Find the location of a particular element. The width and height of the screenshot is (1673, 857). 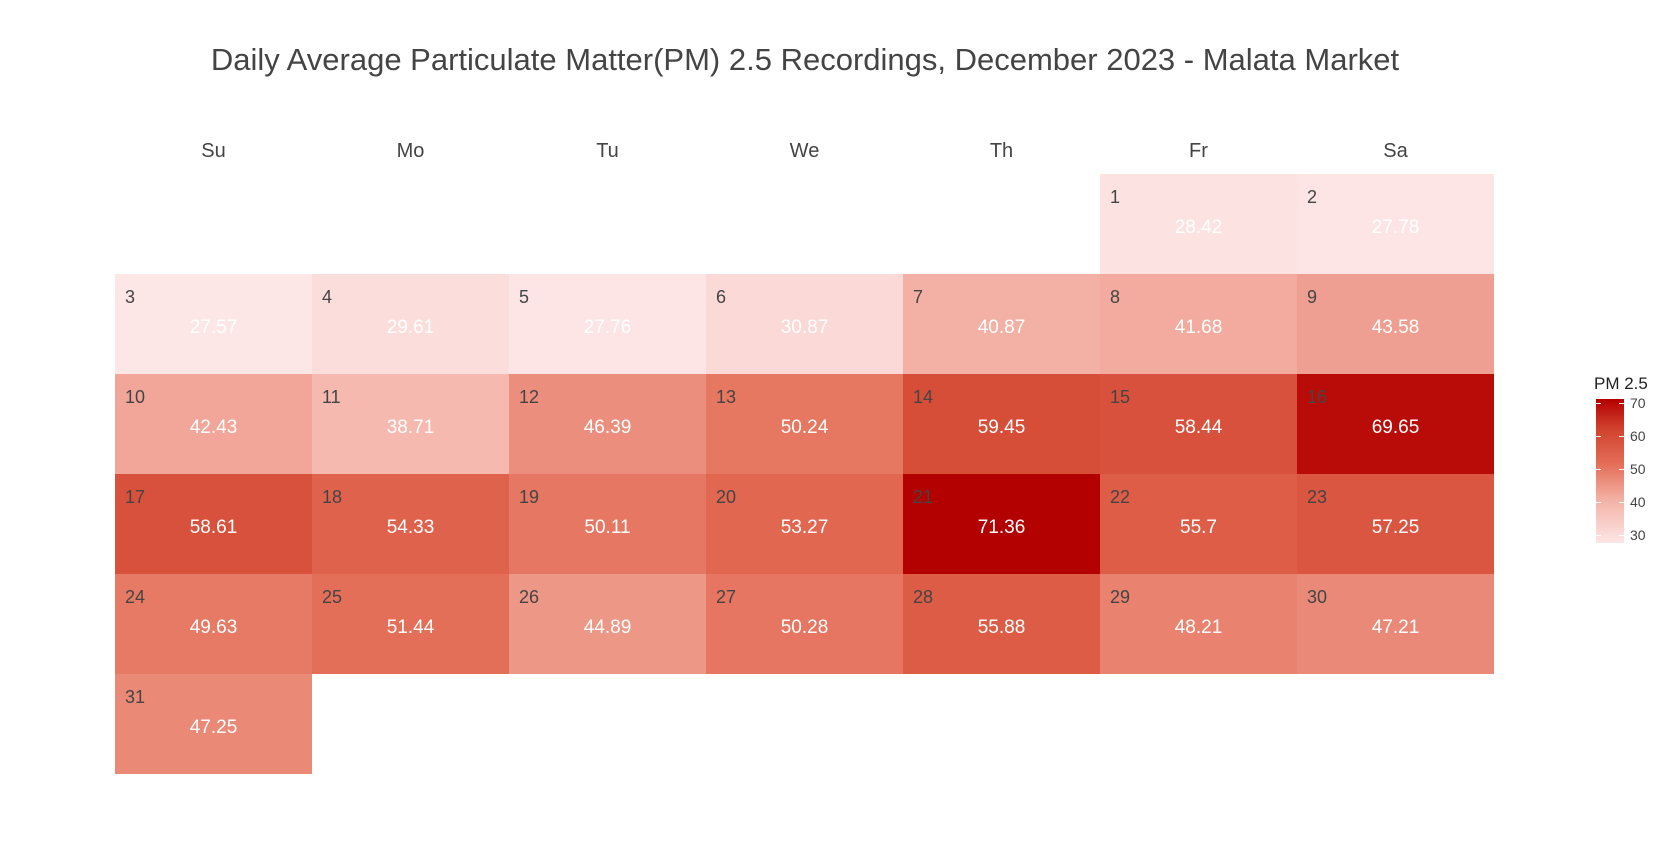

day-number: 8 is located at coordinates (1115, 297).